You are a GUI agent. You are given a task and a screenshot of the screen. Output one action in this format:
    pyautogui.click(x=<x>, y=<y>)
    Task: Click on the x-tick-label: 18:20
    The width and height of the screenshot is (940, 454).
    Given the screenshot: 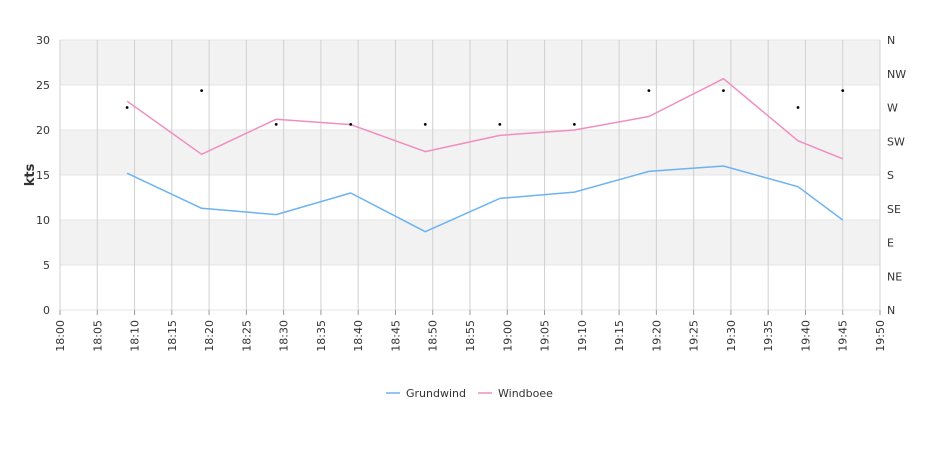 What is the action you would take?
    pyautogui.click(x=209, y=336)
    